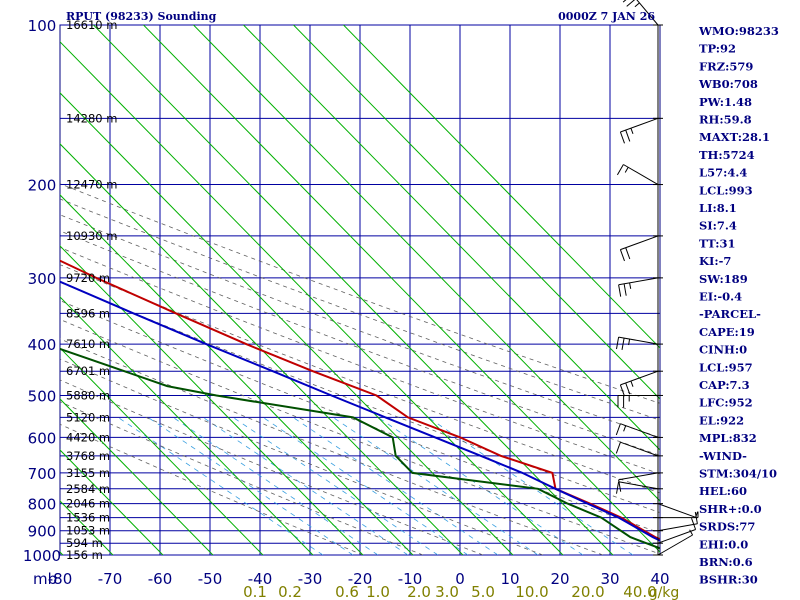 The image size is (800, 600). What do you see at coordinates (360, 579) in the screenshot?
I see `temperature-tick-label: -20` at bounding box center [360, 579].